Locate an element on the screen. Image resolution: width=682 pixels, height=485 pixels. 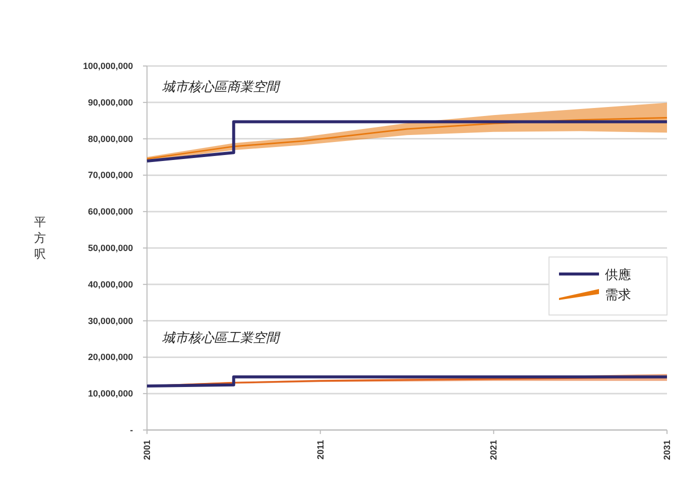
y-tick-label: 70,000,000 is located at coordinates (110, 175).